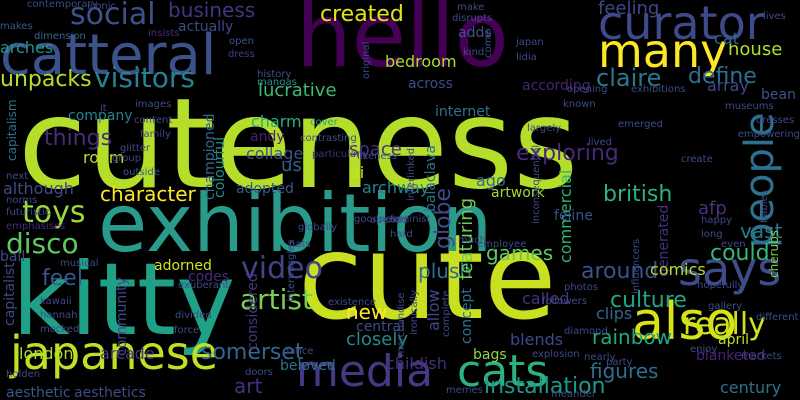 The width and height of the screenshot is (800, 400). Describe the element at coordinates (751, 387) in the screenshot. I see `word-century: century` at that location.